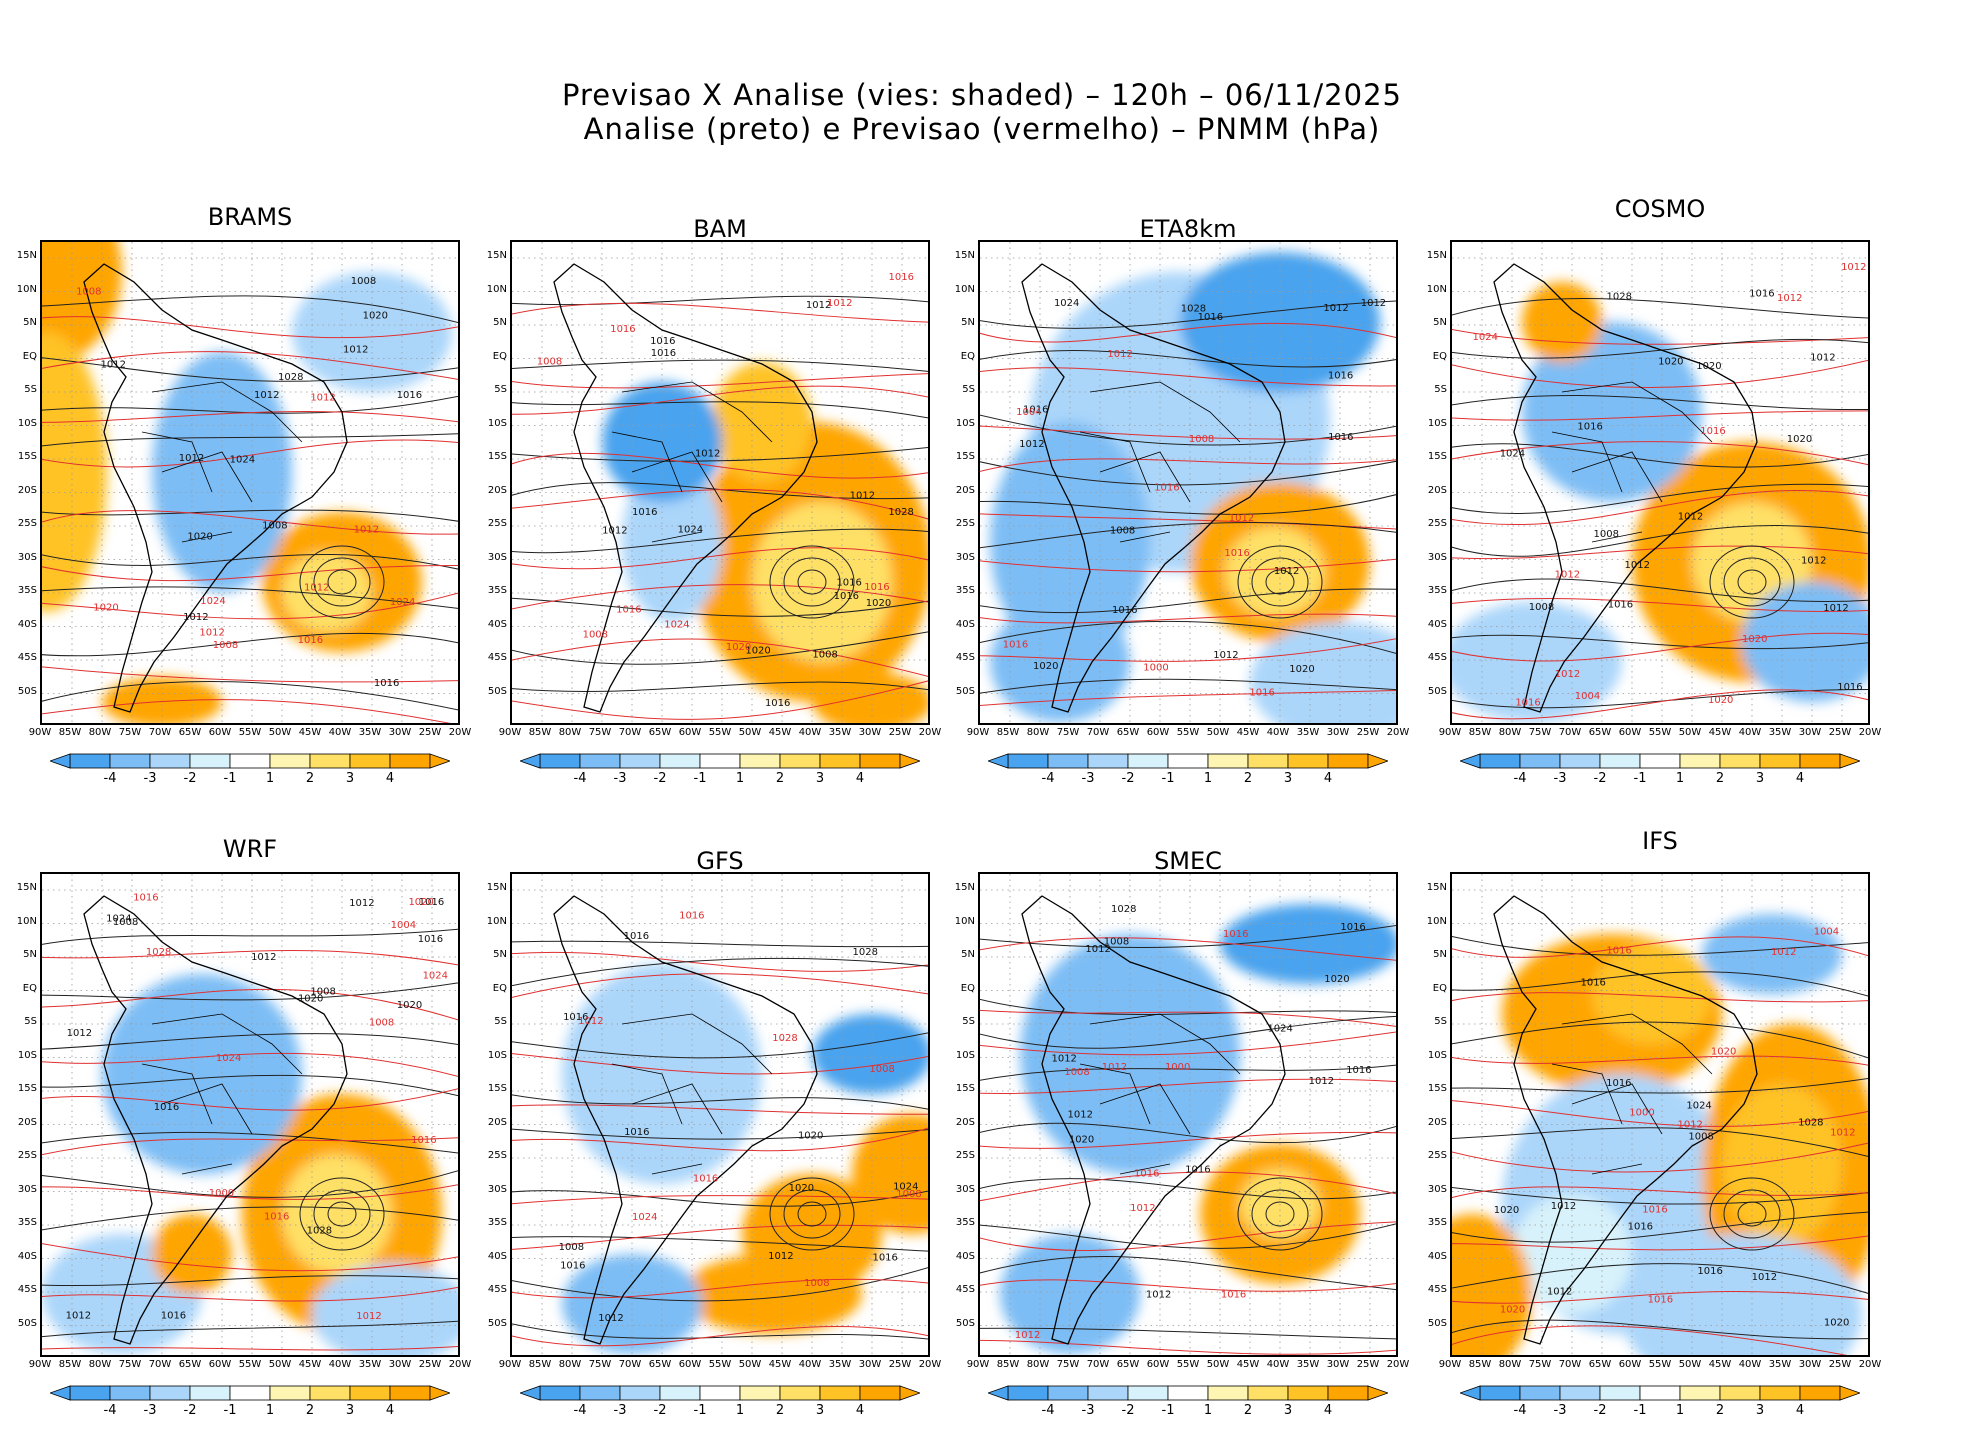 This screenshot has width=1964, height=1436. What do you see at coordinates (350, 778) in the screenshot?
I see `colorbar-label: 3` at bounding box center [350, 778].